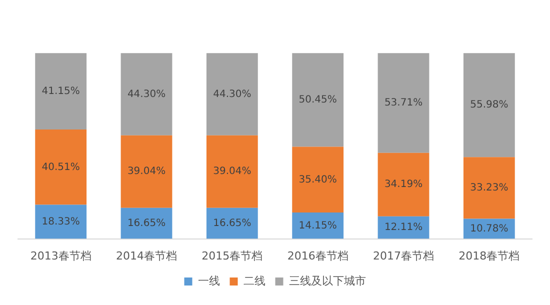 This screenshot has height=305, width=550. I want to click on x-tick-label: 2015春节档, so click(232, 255).